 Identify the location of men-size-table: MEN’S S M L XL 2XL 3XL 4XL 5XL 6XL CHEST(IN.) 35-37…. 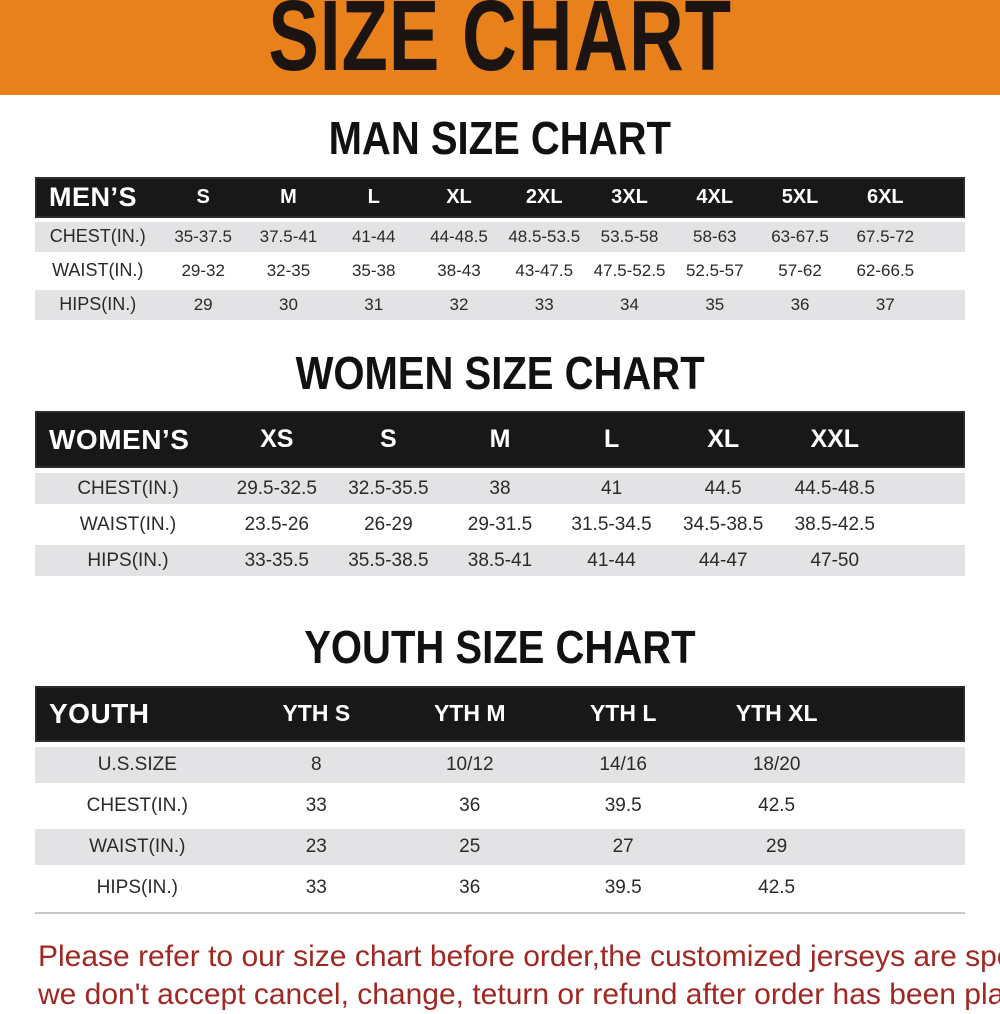
(500, 248).